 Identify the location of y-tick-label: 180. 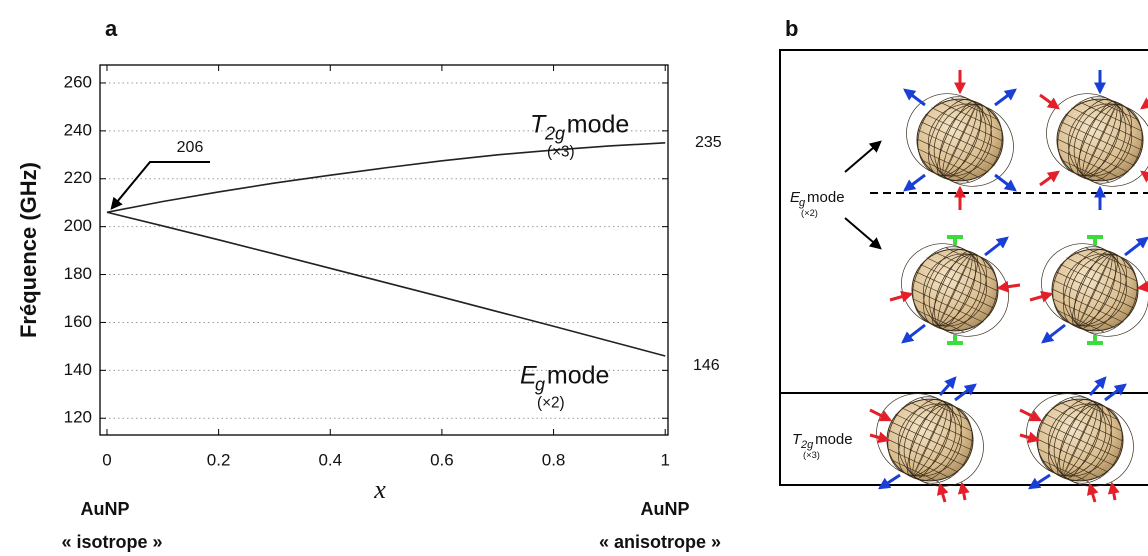
(78, 273).